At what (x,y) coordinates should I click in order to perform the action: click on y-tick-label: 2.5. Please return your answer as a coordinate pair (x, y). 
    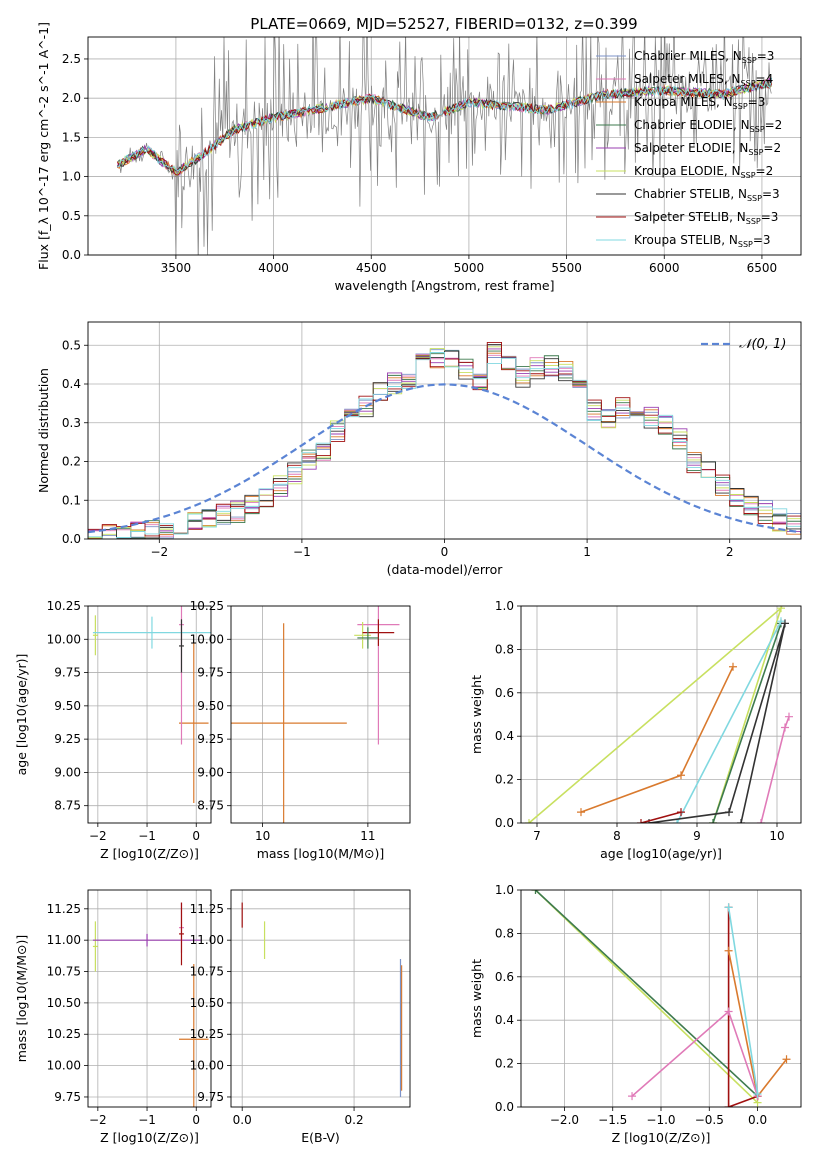
    Looking at the image, I should click on (71, 59).